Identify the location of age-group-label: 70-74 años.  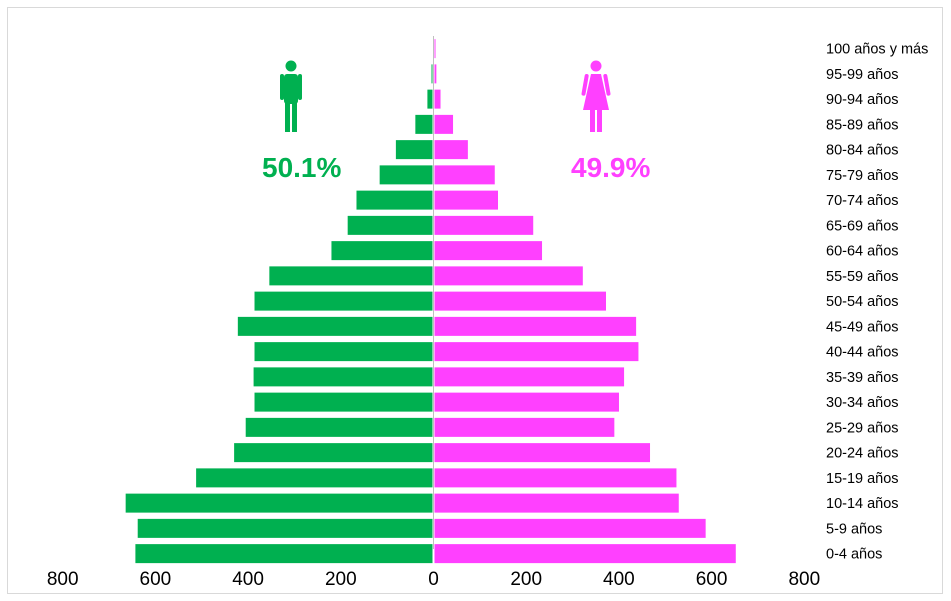
(862, 201).